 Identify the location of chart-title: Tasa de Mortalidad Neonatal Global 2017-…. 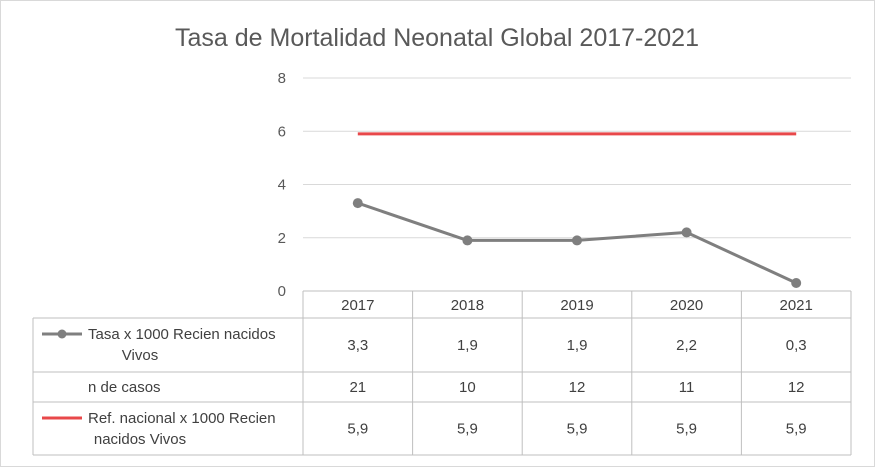
(437, 38).